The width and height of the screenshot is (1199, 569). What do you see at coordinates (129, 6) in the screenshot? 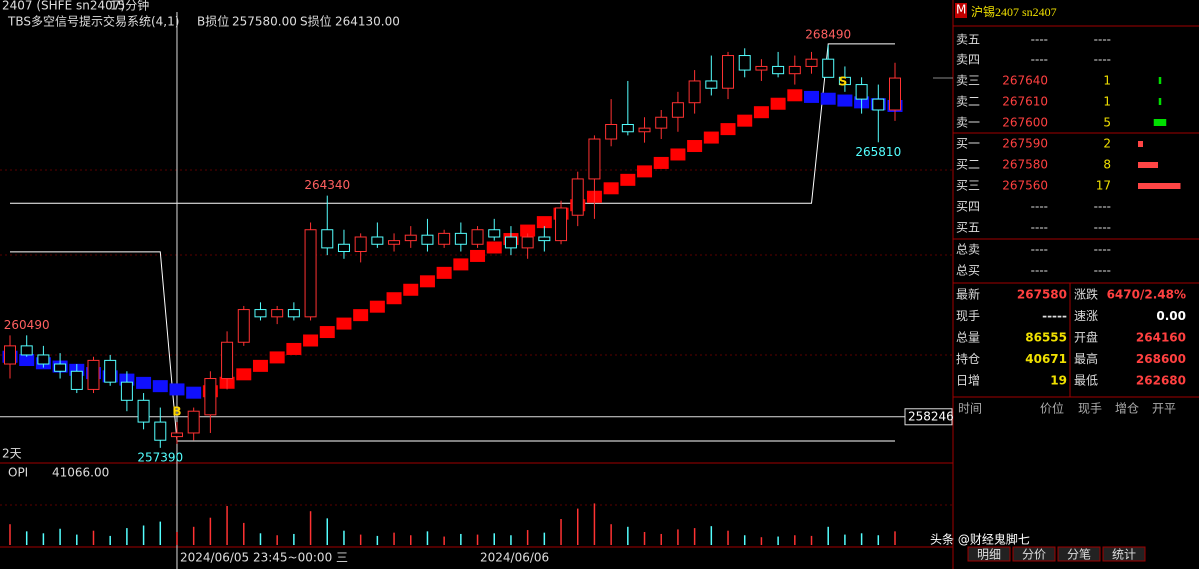
I see `period: 15分钟` at bounding box center [129, 6].